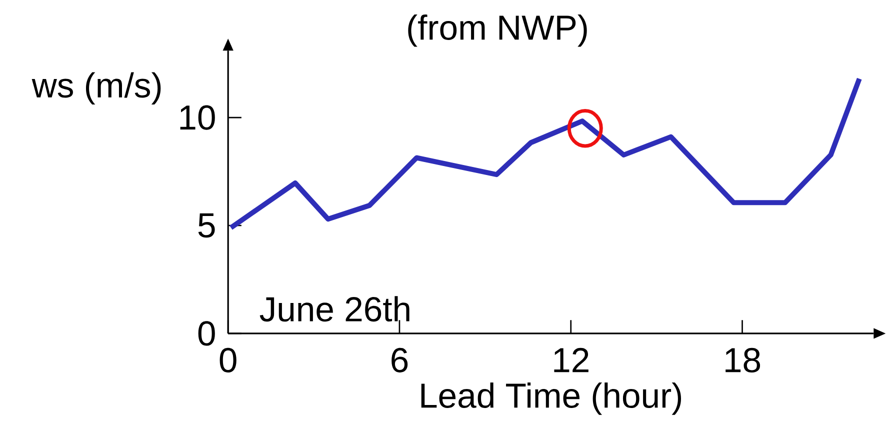 This screenshot has width=887, height=445. I want to click on annotation: June 26th, so click(335, 309).